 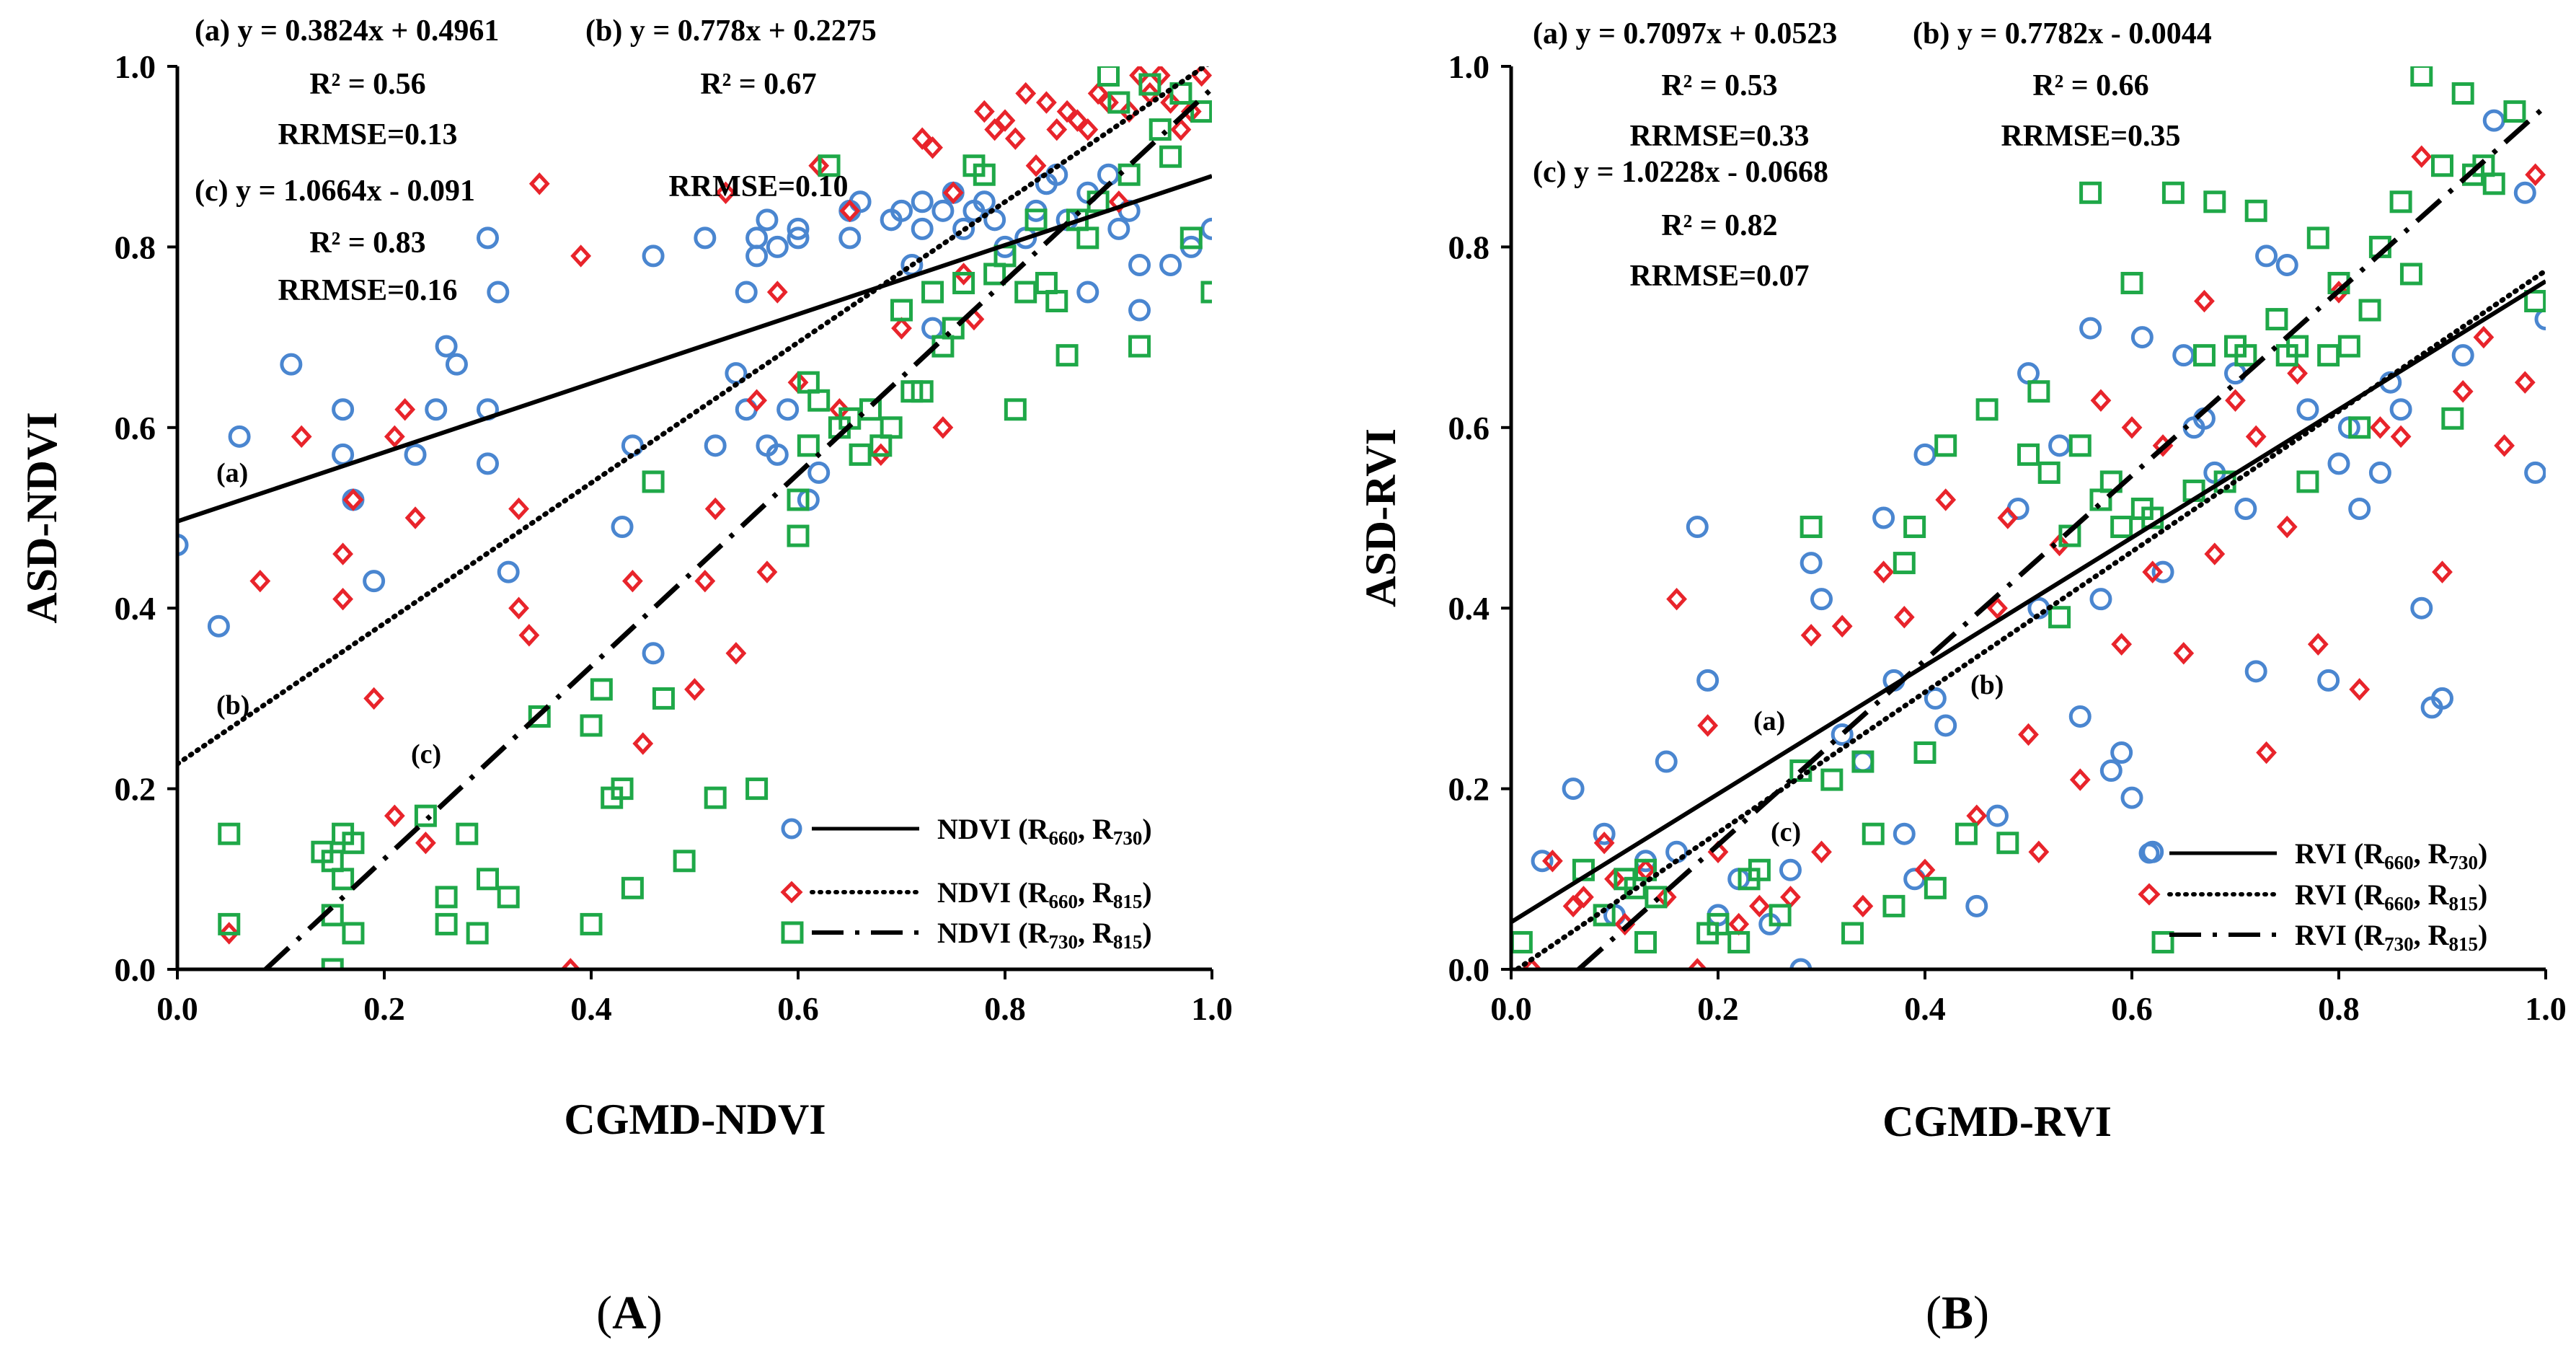 I want to click on line-label-b: (b), so click(x=232, y=705).